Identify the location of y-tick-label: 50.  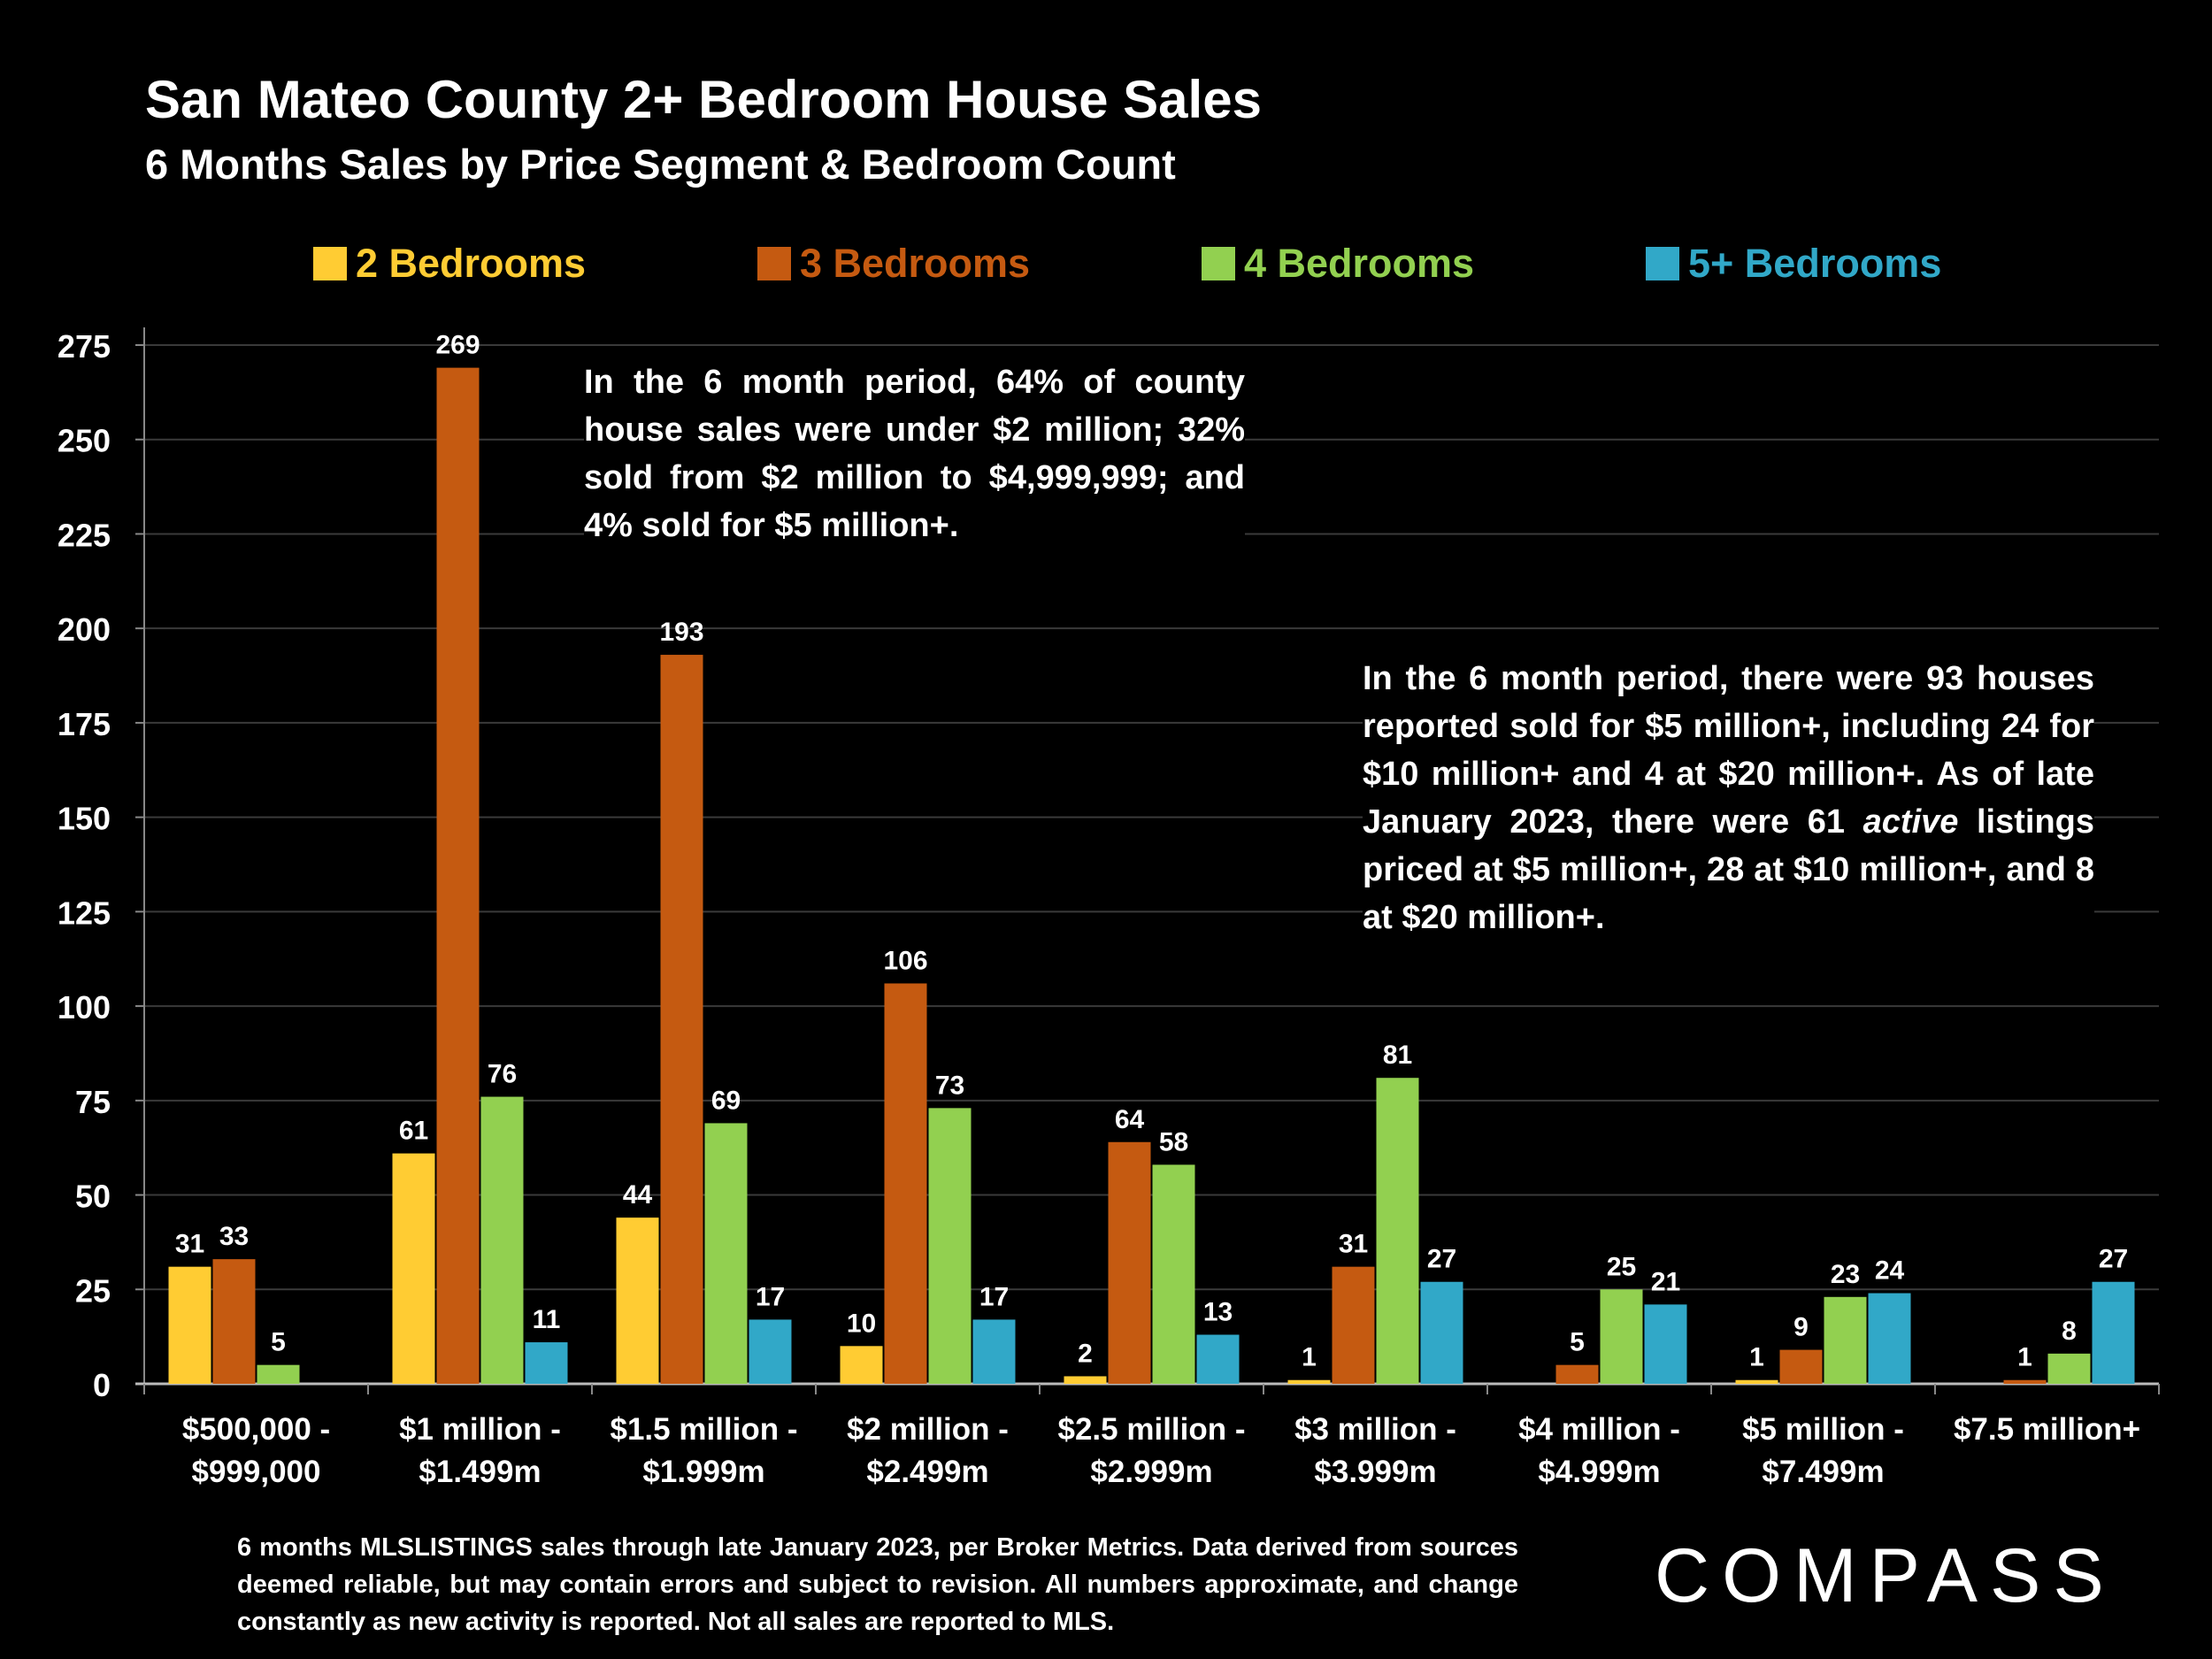
(93, 1197).